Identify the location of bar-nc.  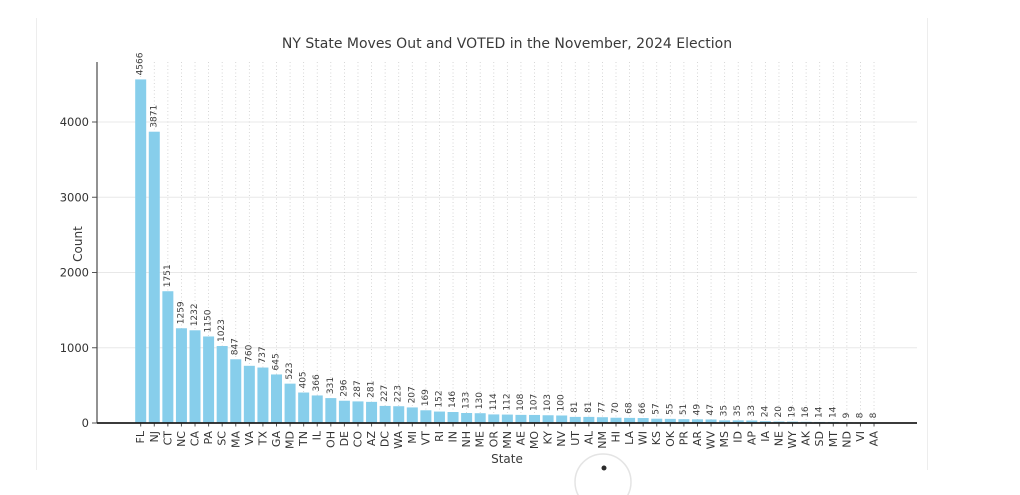
(181, 375).